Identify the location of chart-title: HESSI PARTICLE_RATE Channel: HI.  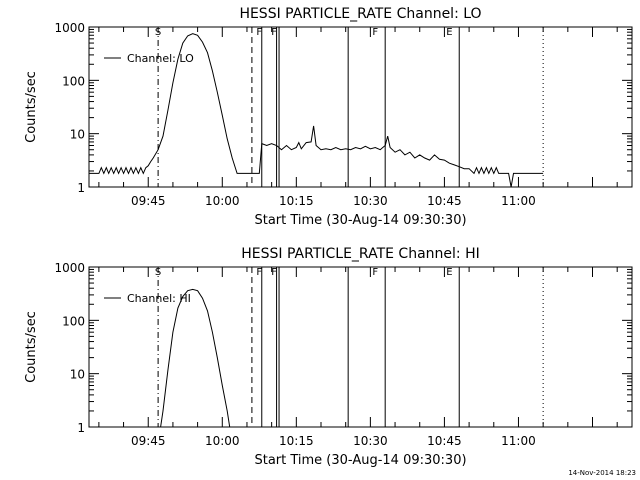
(360, 254).